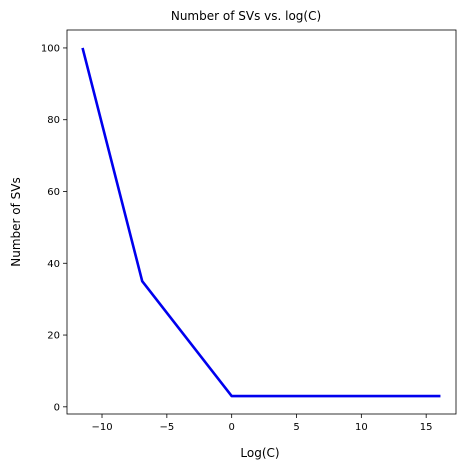 This screenshot has width=464, height=469. What do you see at coordinates (296, 427) in the screenshot?
I see `x-tick-label: 5` at bounding box center [296, 427].